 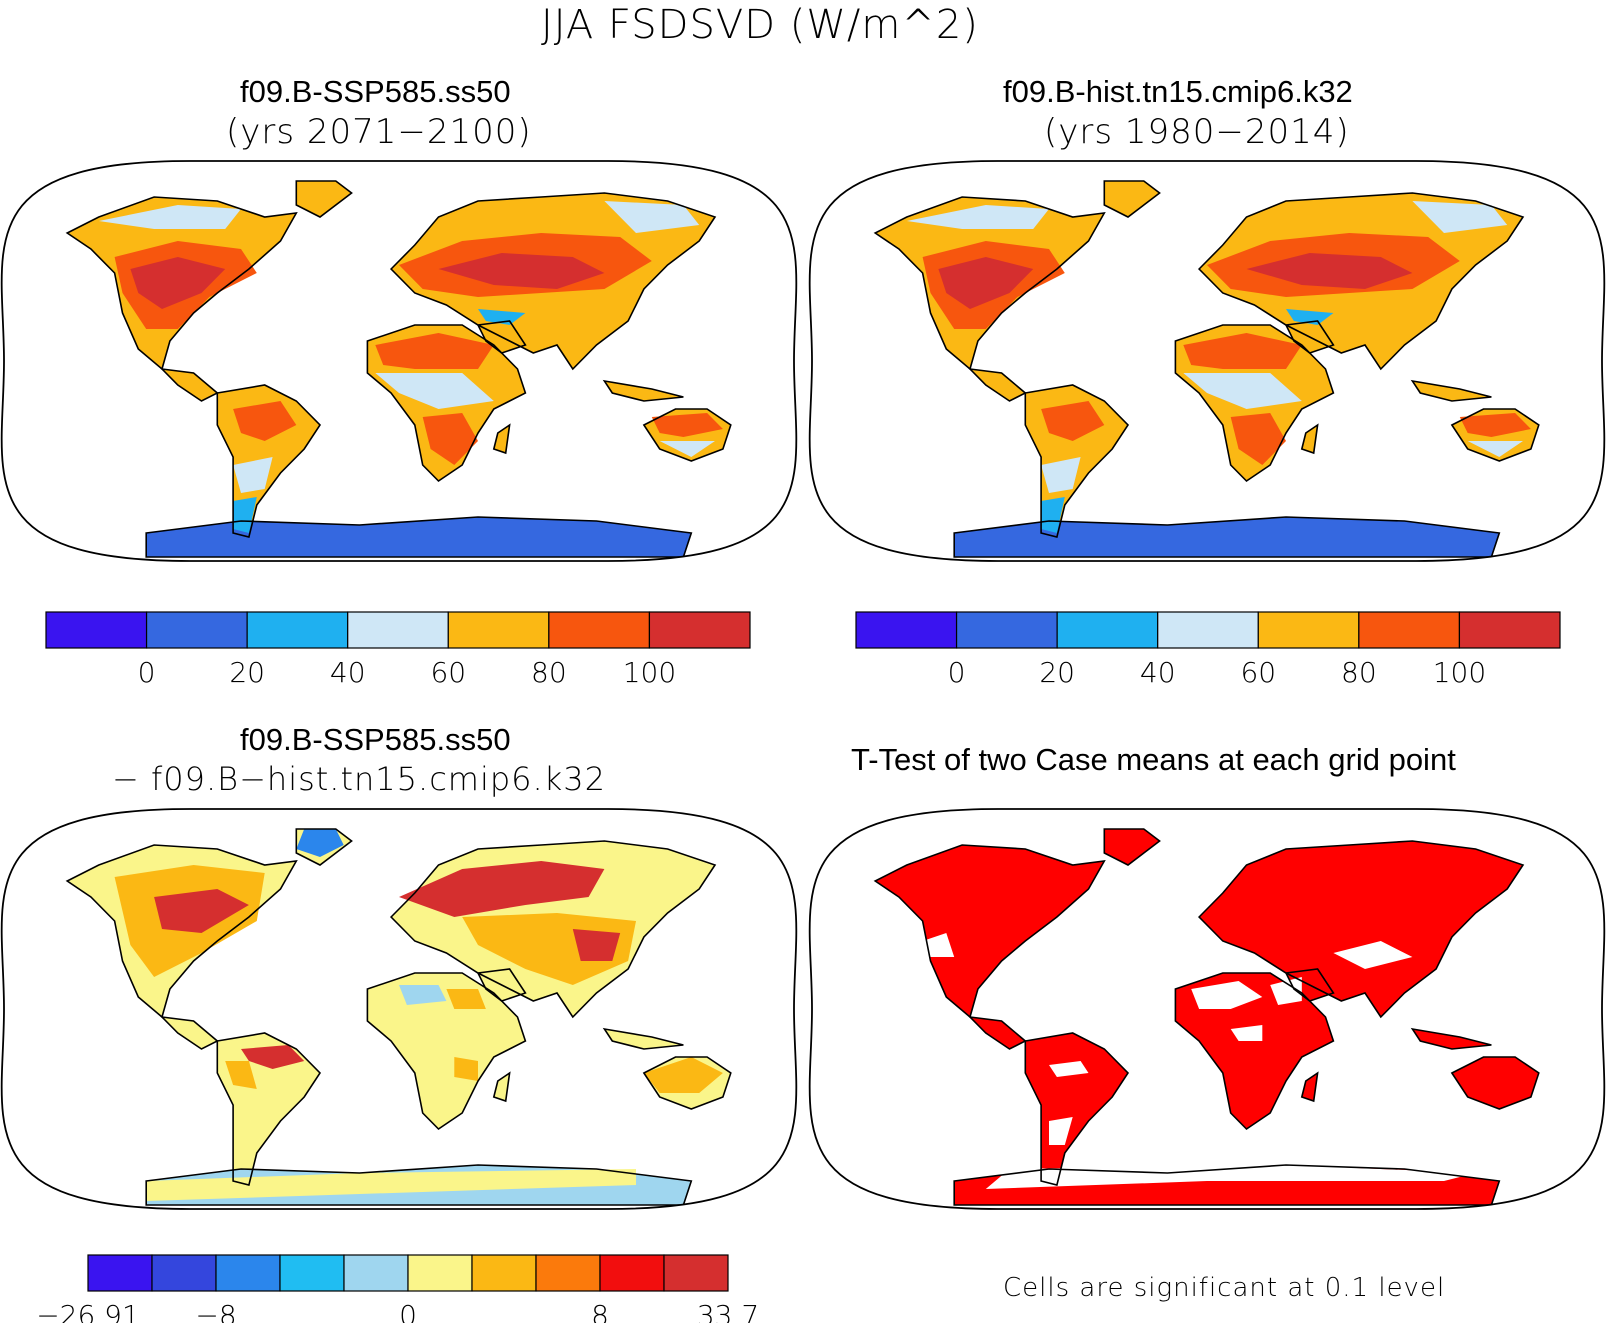 I want to click on colorbar-tick-label: 60, so click(x=448, y=672).